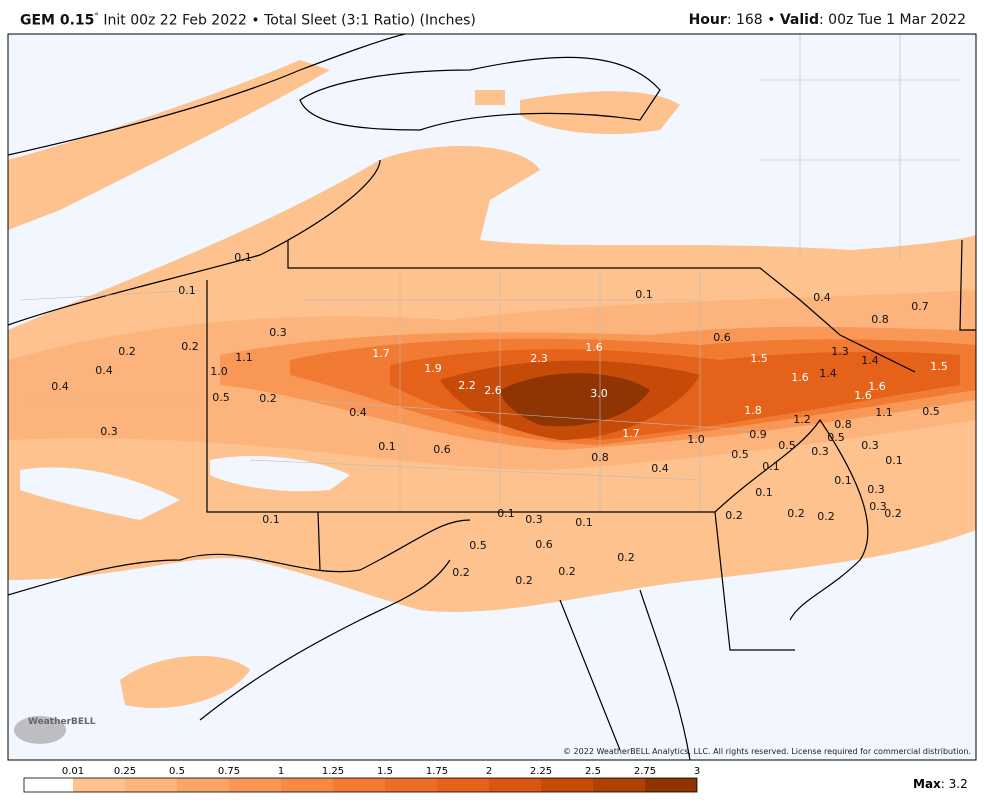 The height and width of the screenshot is (808, 984). I want to click on logo: WeatherBELL, so click(62, 722).